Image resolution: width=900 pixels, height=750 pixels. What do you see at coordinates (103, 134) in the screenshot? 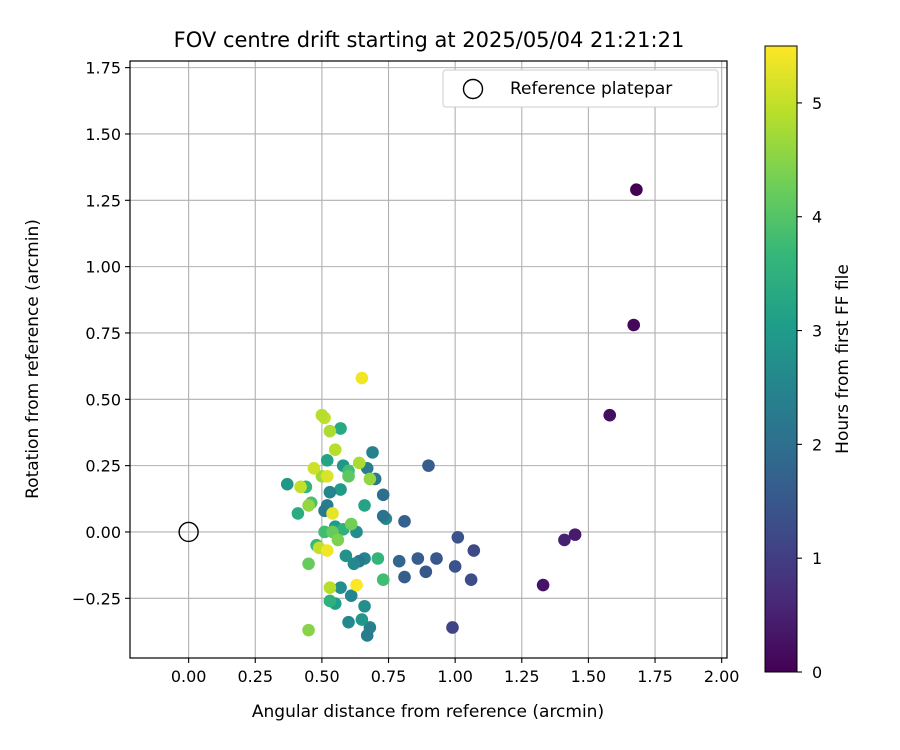
I see `y-tick-label: 1.50` at bounding box center [103, 134].